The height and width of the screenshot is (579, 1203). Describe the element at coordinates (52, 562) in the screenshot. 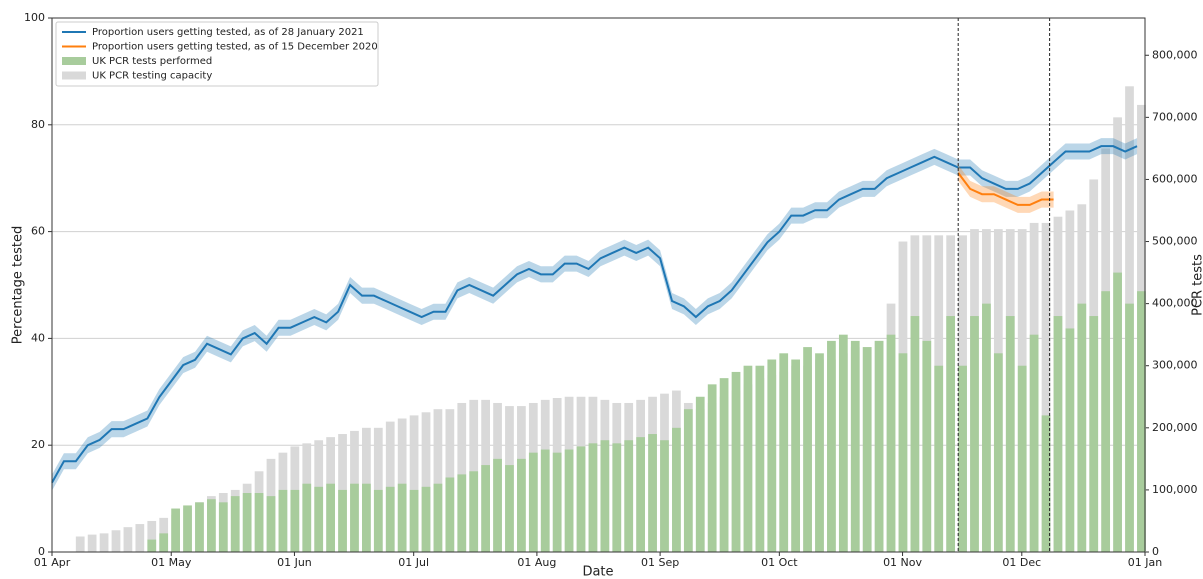

I see `x-tick-label: 01 Apr` at that location.